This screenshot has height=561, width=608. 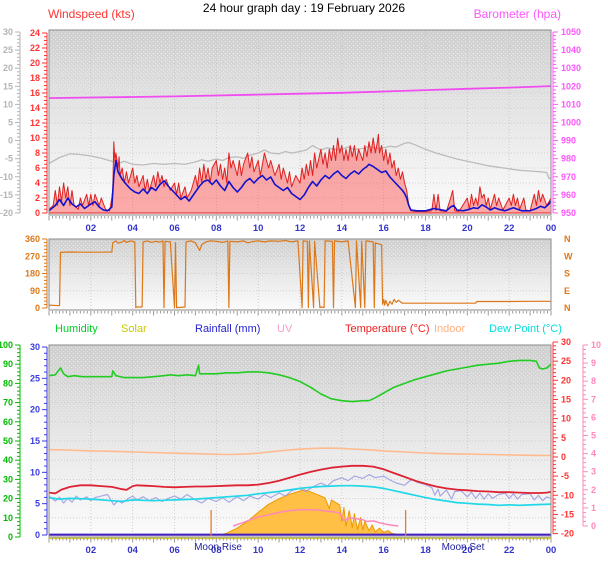 I want to click on mid-left-orange-tick-label: 90, so click(x=35, y=291).